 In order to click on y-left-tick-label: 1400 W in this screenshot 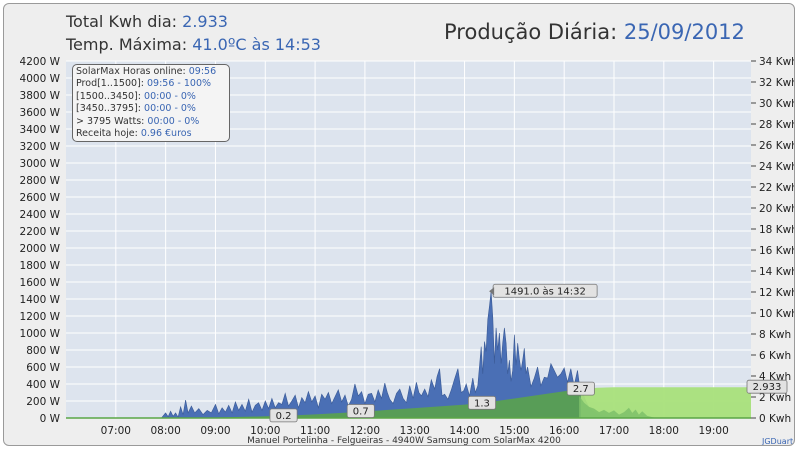, I will do `click(40, 300)`.